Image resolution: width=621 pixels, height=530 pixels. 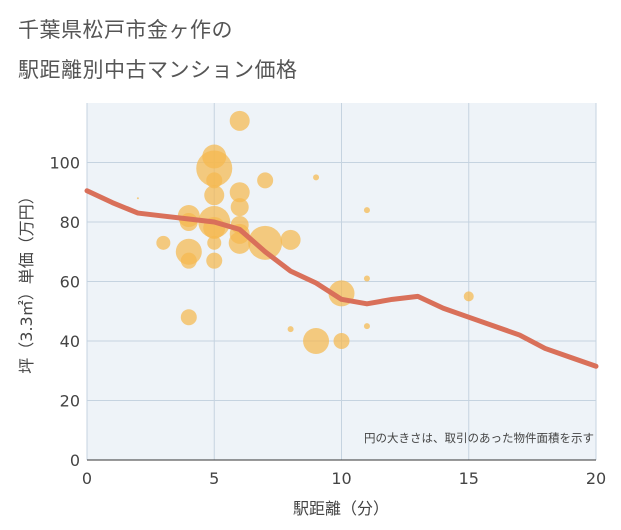 What do you see at coordinates (479, 438) in the screenshot?
I see `bubble-size-note: 円の大きさは、取引のあった物件面積を示す` at bounding box center [479, 438].